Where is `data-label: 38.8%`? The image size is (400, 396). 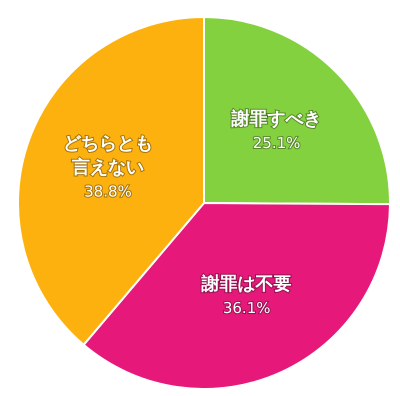 data-label: 38.8% is located at coordinates (108, 191).